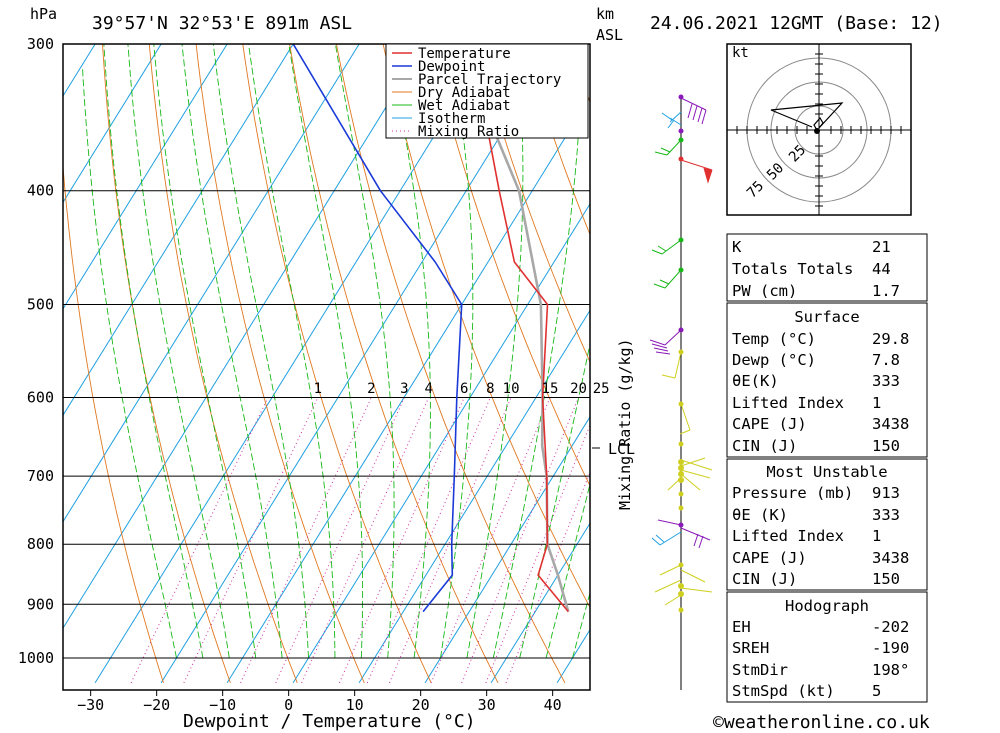 This screenshot has width=1000, height=733. I want to click on x-tick-label: −20, so click(156, 705).